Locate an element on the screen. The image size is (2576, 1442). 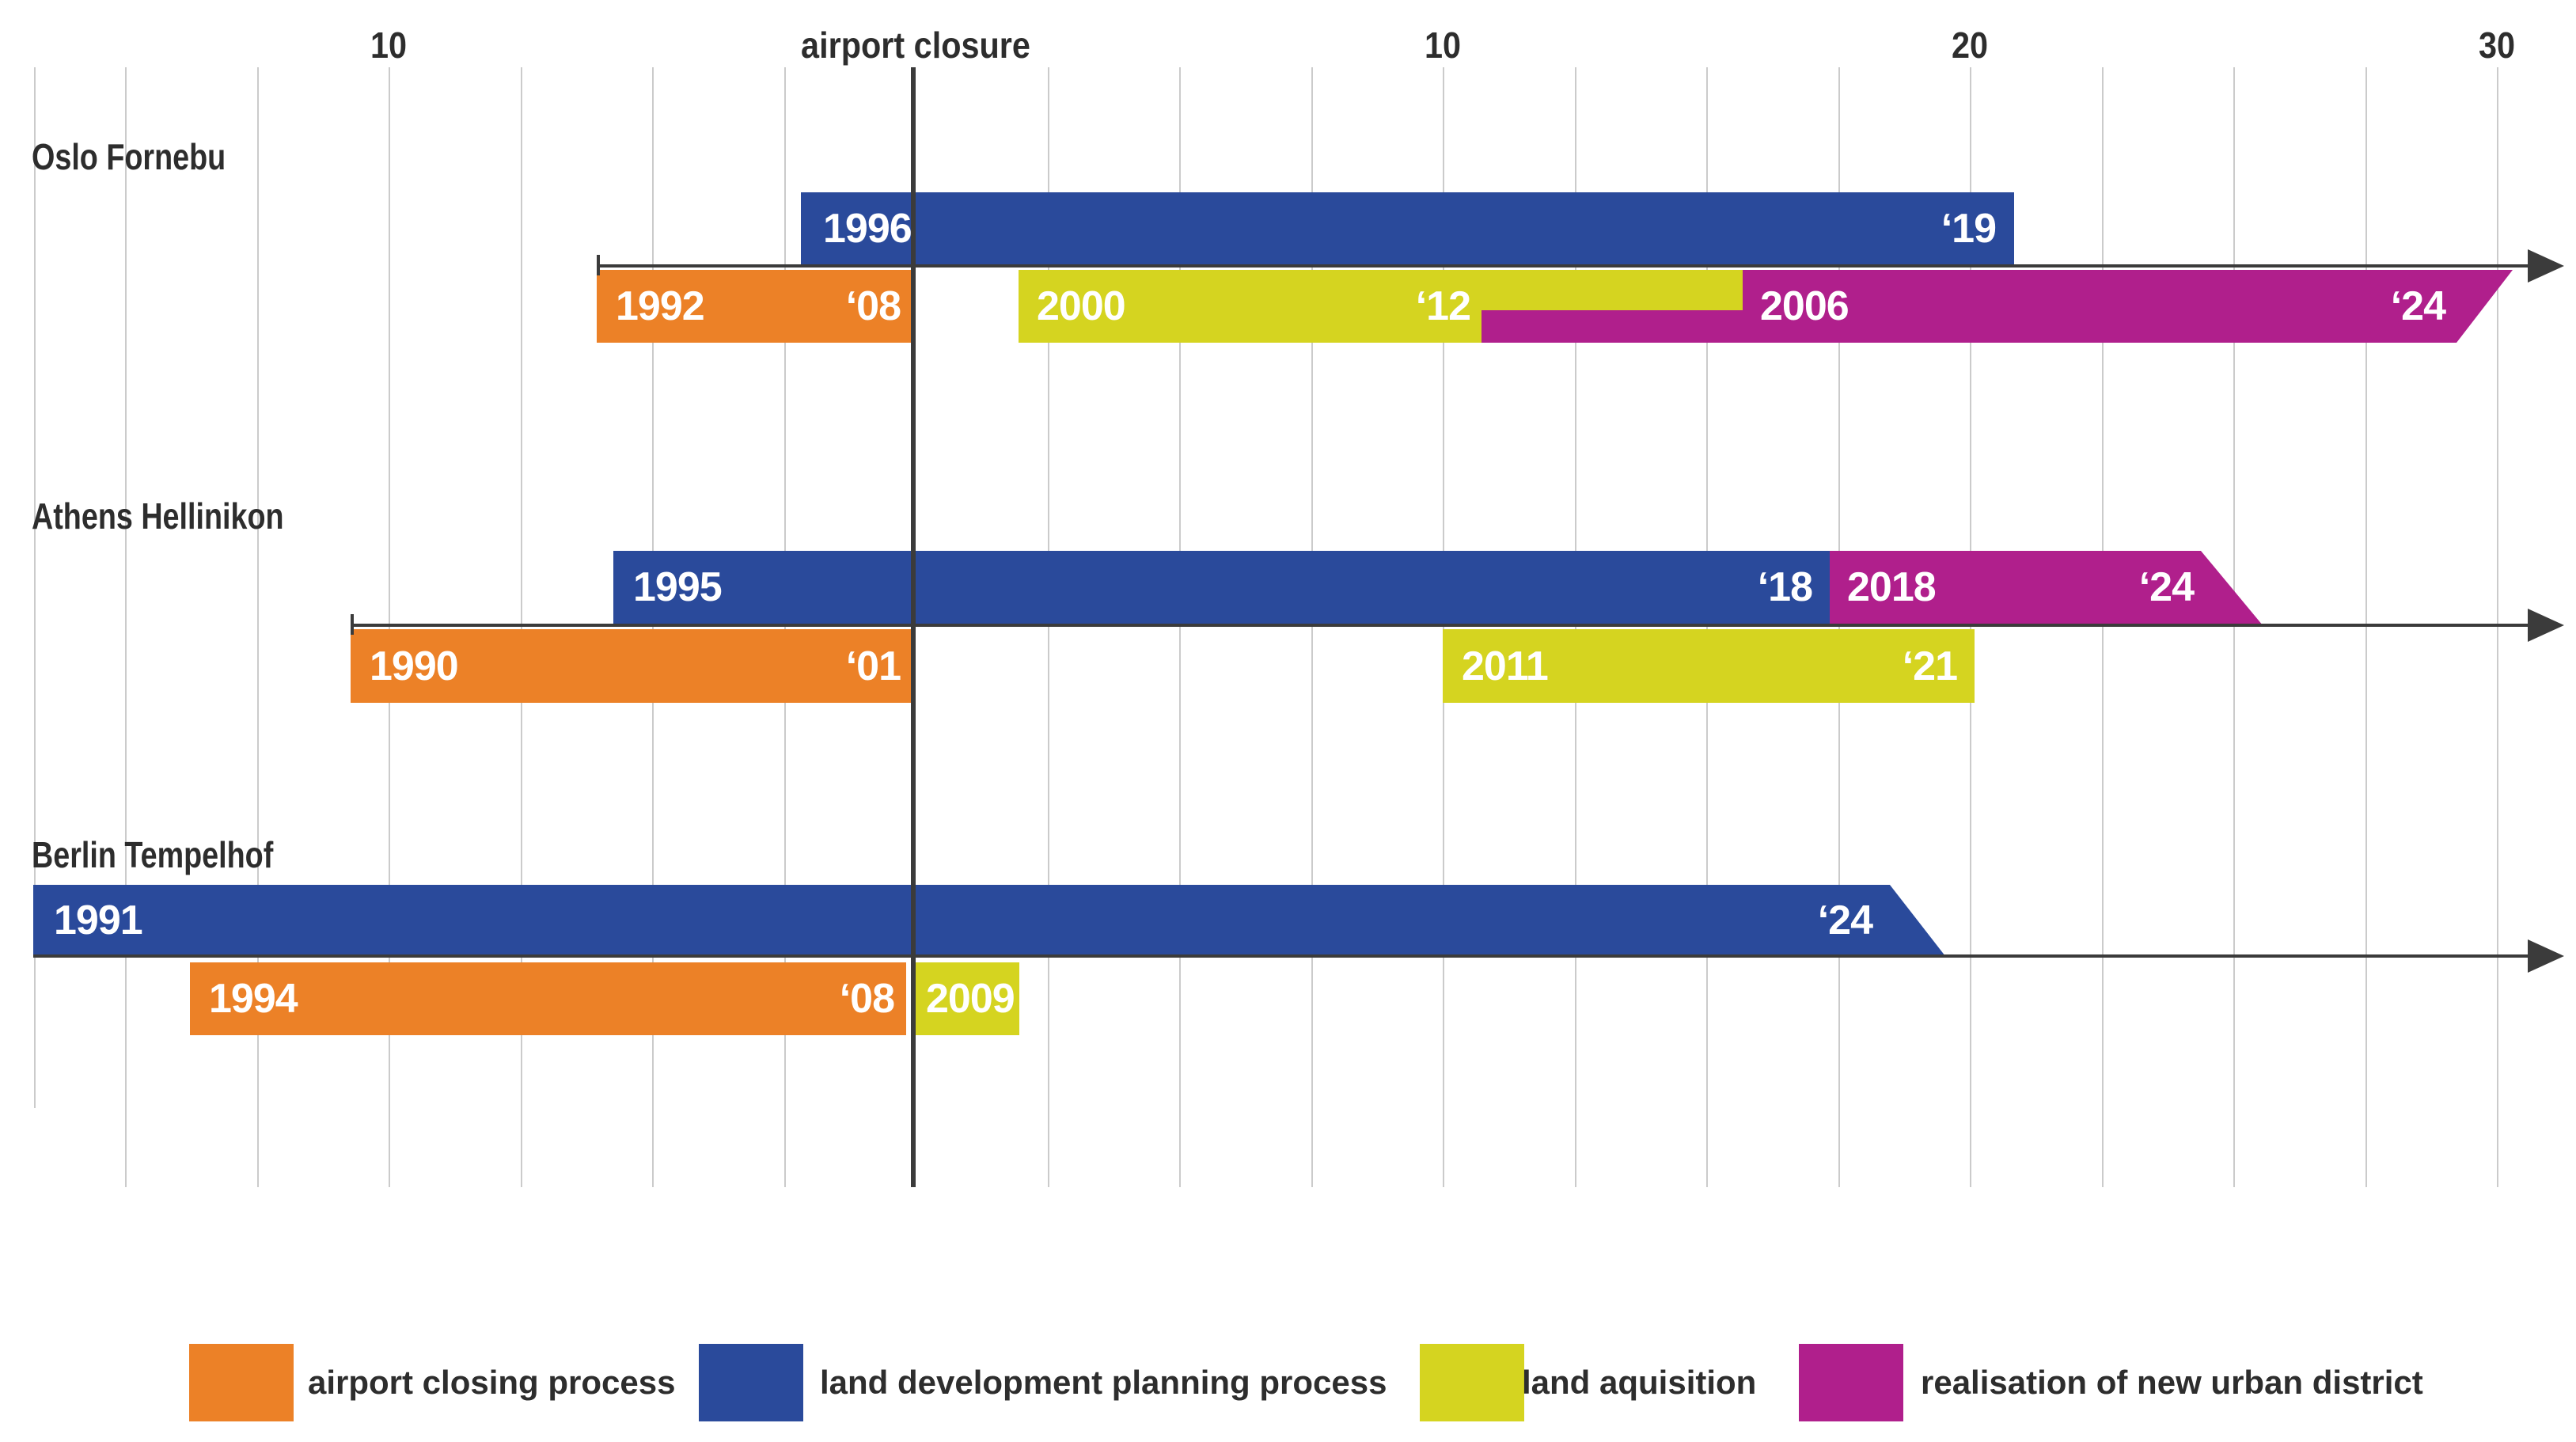
phase-bar-magenta is located at coordinates (2046, 588).